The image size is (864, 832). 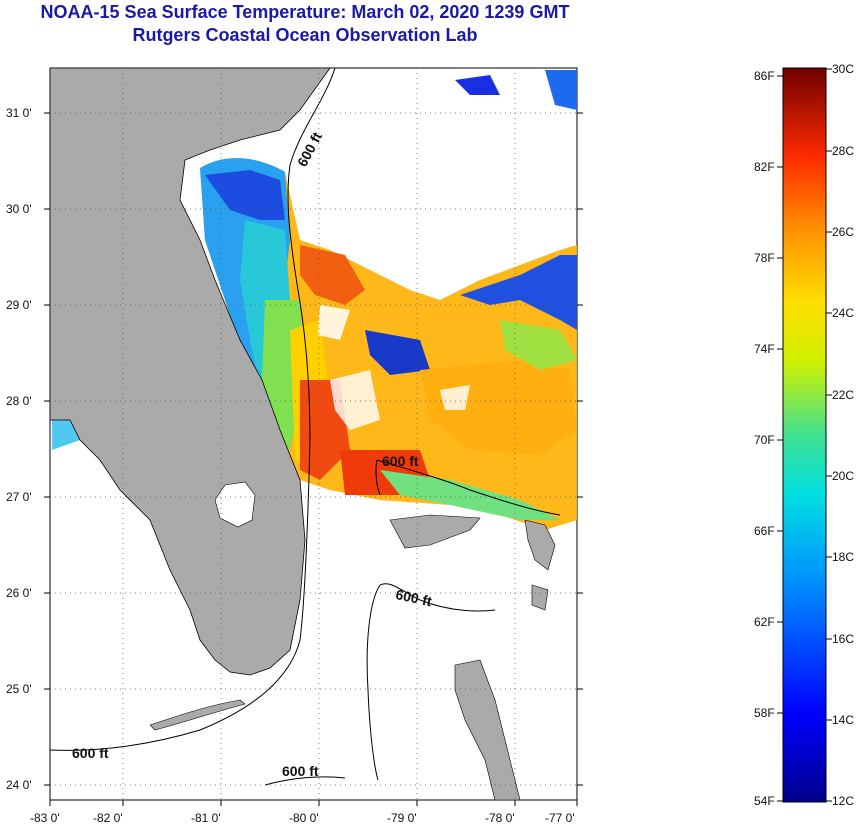 I want to click on lat-label: 25 0', so click(x=19, y=689).